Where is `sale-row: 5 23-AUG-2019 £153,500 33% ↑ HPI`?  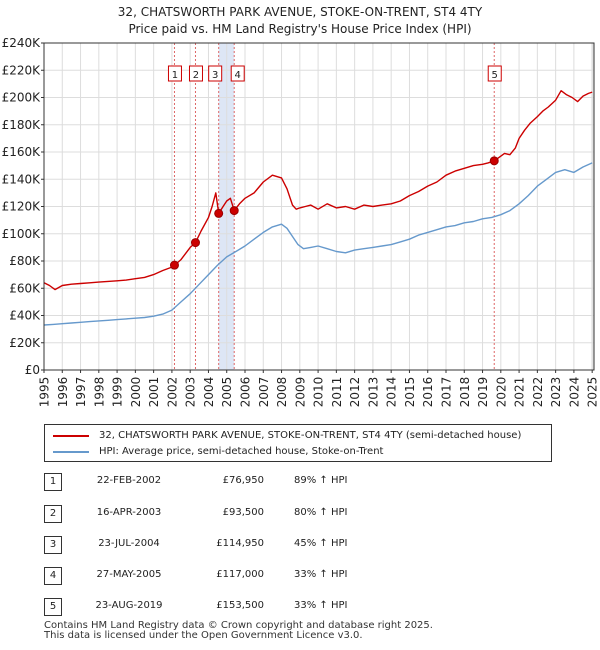
sale-row: 5 23-AUG-2019 £153,500 33% ↑ HPI is located at coordinates (234, 607).